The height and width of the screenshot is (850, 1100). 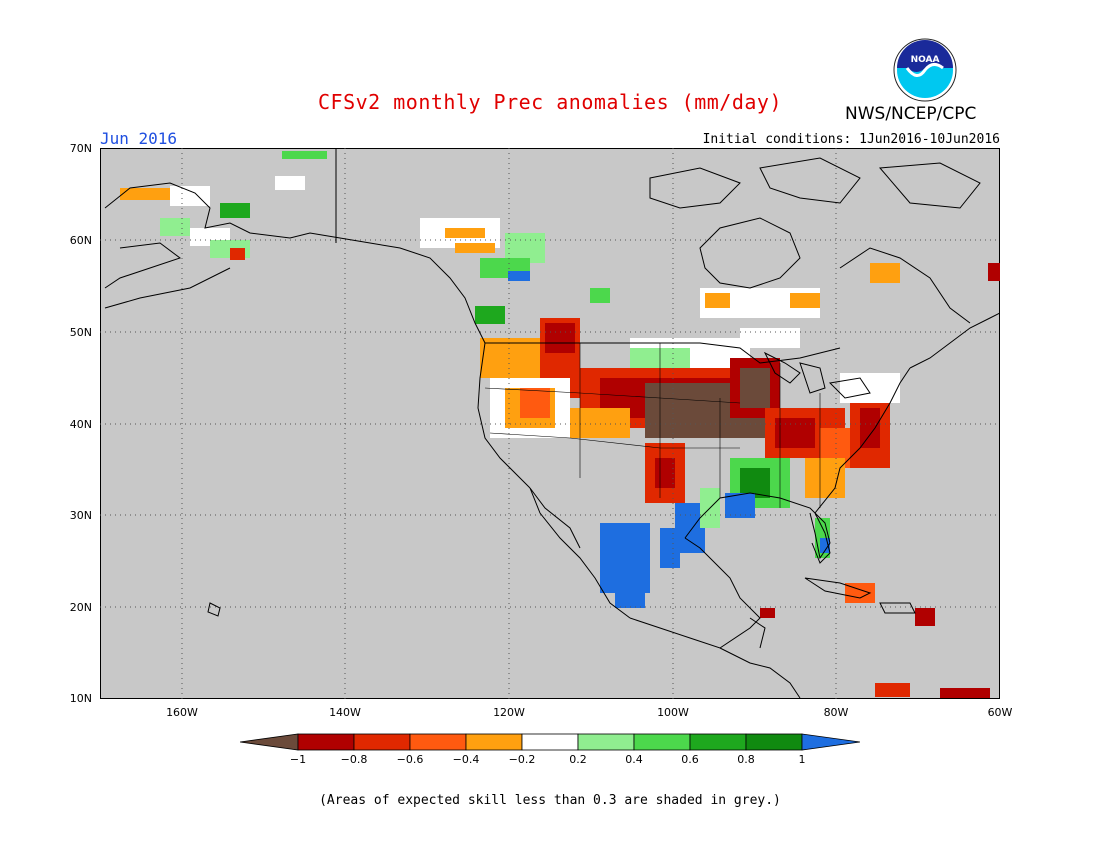 I want to click on colorbar-label: −0.4, so click(x=466, y=759).